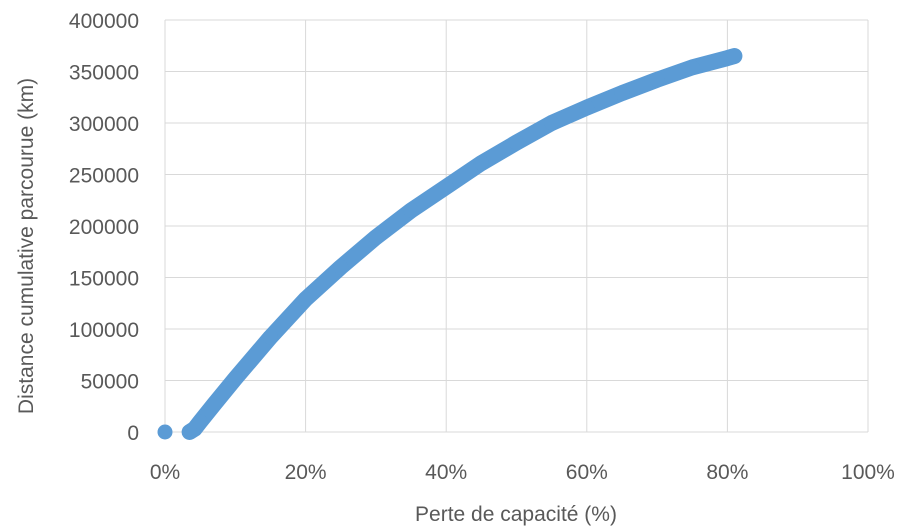 This screenshot has width=906, height=529. I want to click on x-tick-label: 20%, so click(306, 472).